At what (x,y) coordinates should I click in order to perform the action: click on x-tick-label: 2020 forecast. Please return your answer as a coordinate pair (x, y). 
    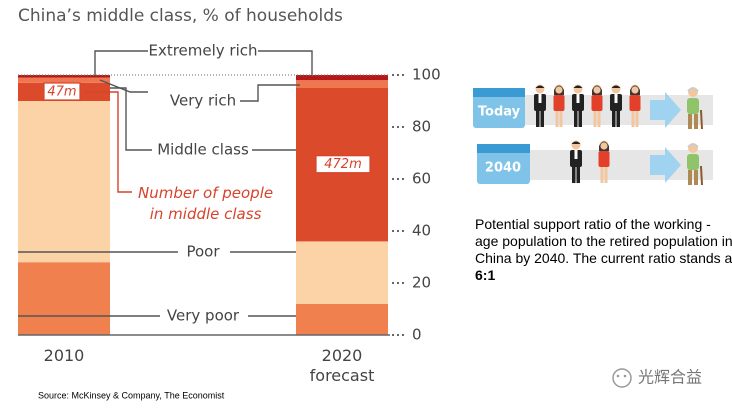
    Looking at the image, I should click on (342, 365).